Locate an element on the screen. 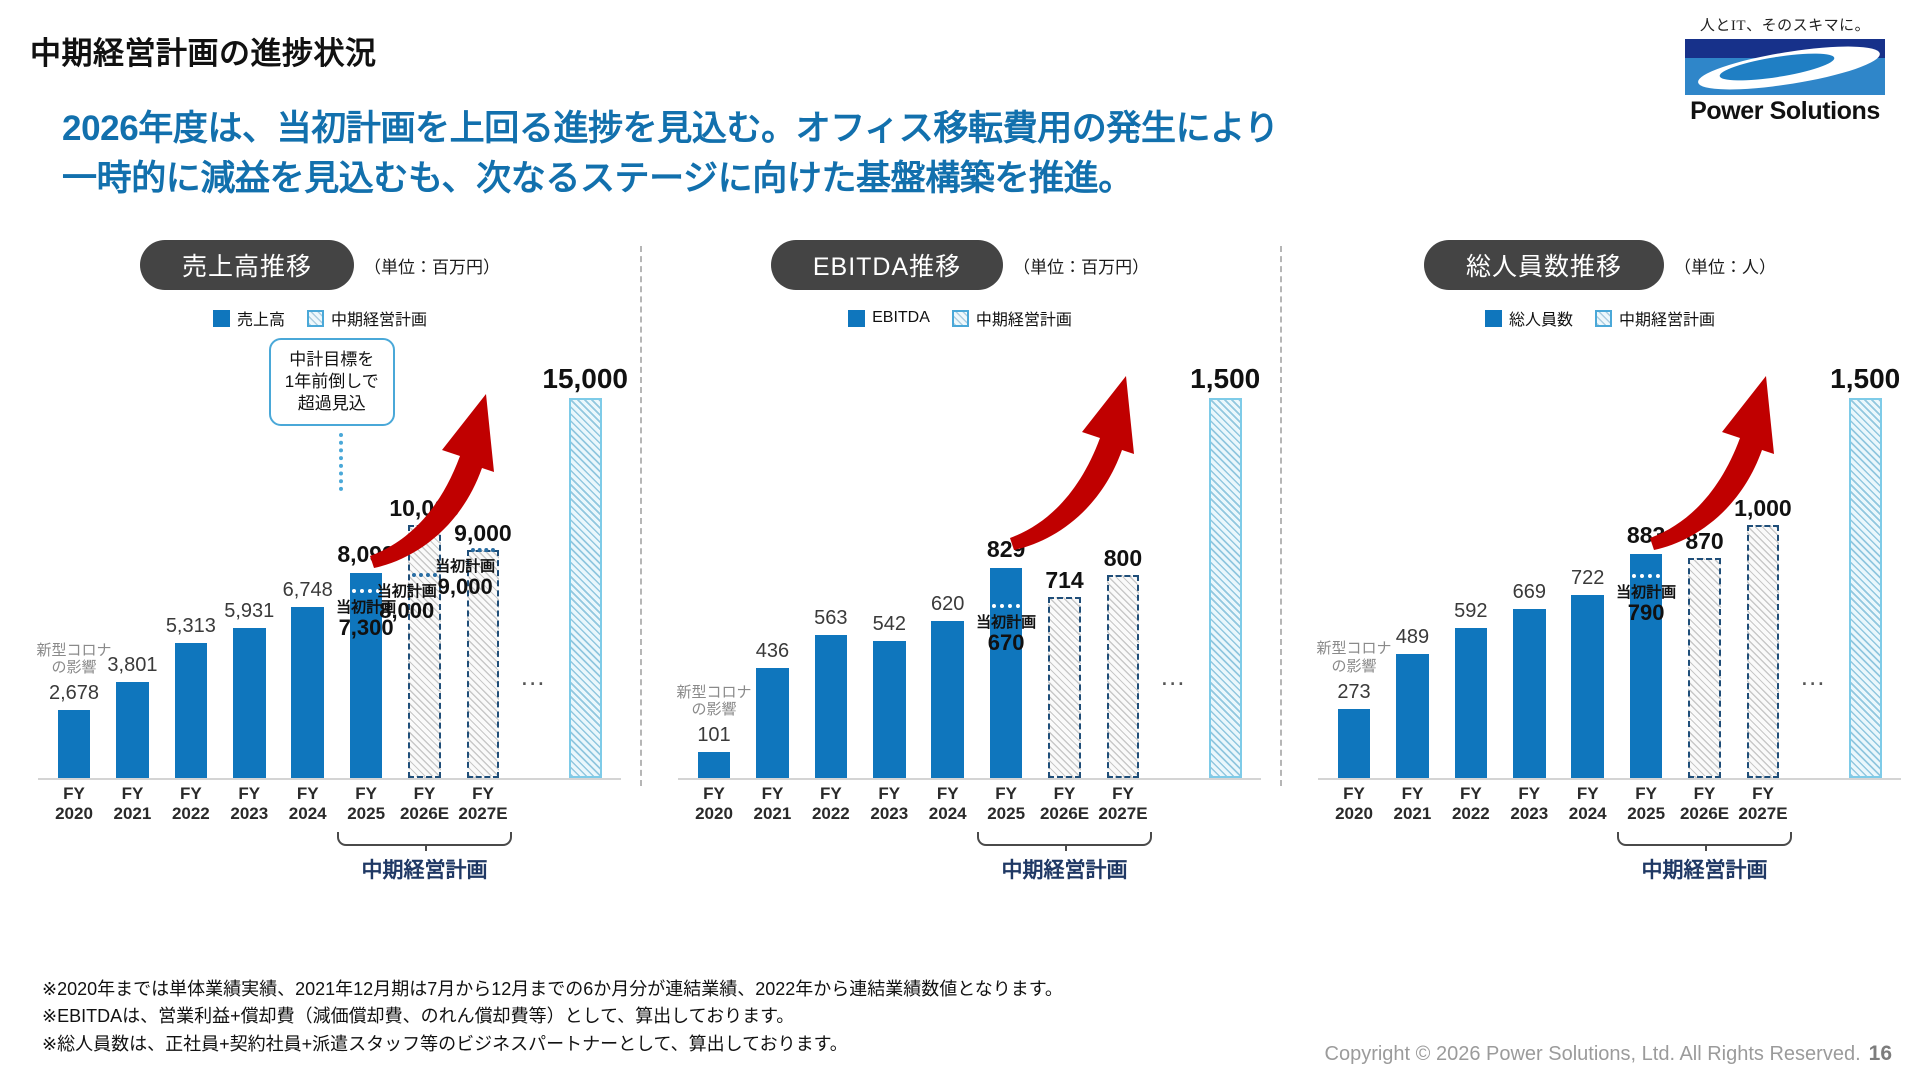  legend-item-0: 総人員数 is located at coordinates (1528, 318).